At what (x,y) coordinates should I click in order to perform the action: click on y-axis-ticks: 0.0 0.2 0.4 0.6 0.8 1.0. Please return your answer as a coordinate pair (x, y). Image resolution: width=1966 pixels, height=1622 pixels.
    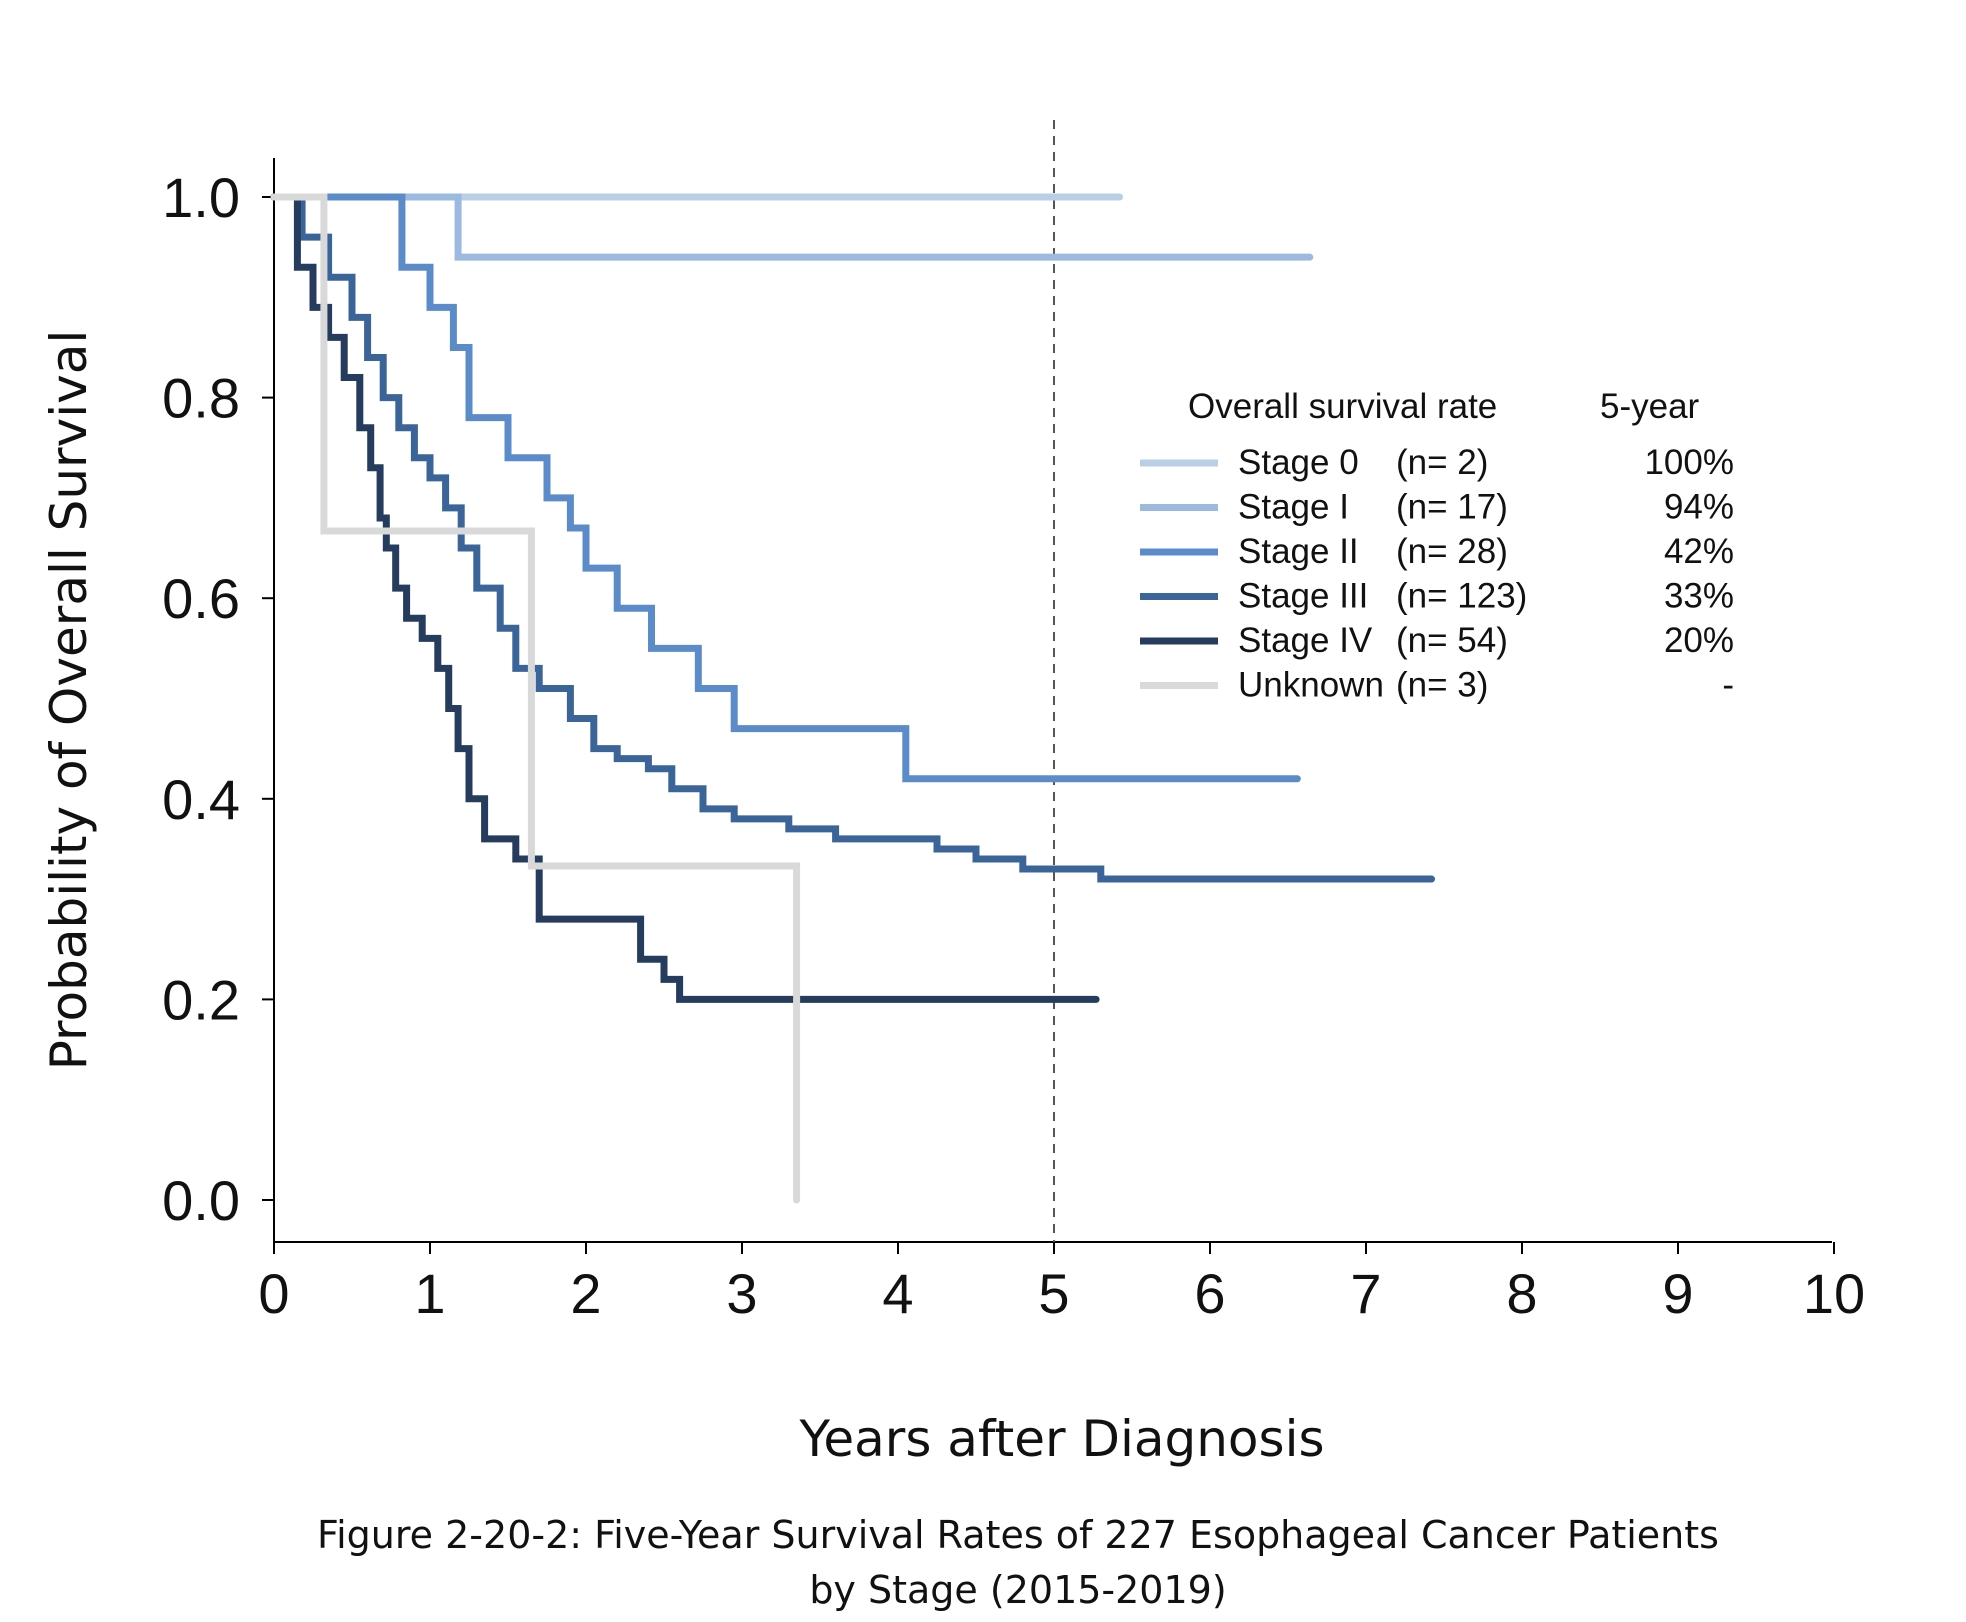
    Looking at the image, I should click on (218, 699).